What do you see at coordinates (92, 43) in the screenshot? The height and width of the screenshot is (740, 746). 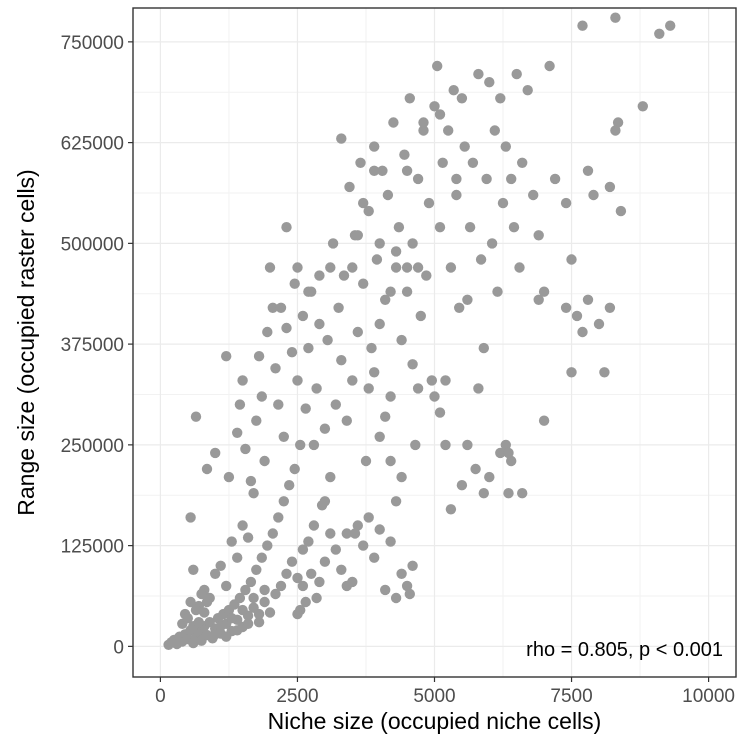 I see `y-tick-label: 750000` at bounding box center [92, 43].